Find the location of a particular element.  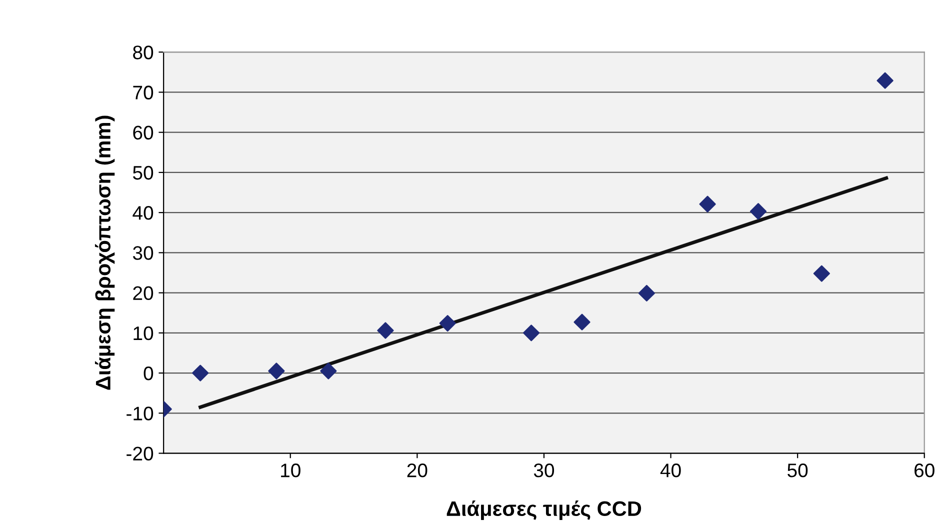

x-tick-label: 60 is located at coordinates (924, 471).